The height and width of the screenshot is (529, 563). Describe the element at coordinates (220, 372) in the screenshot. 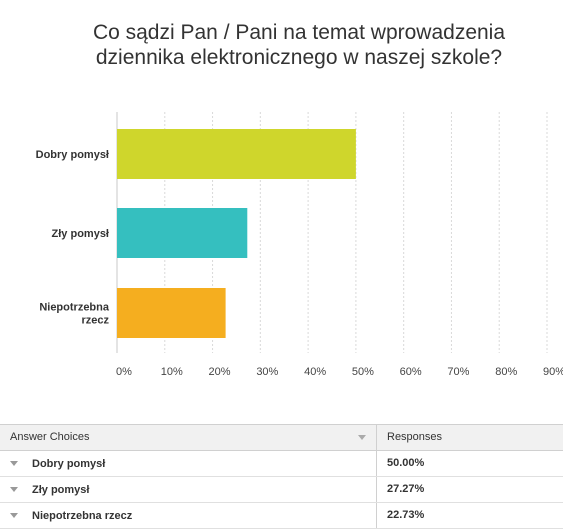

I see `x-tick-label: 20%` at that location.